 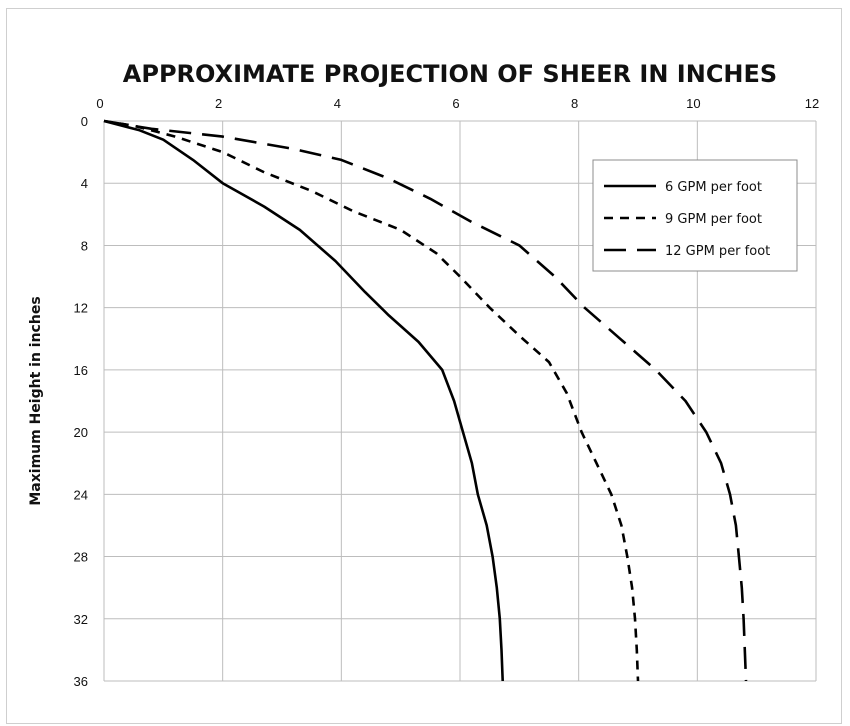 What do you see at coordinates (337, 103) in the screenshot?
I see `x-tick-label-2: 4` at bounding box center [337, 103].